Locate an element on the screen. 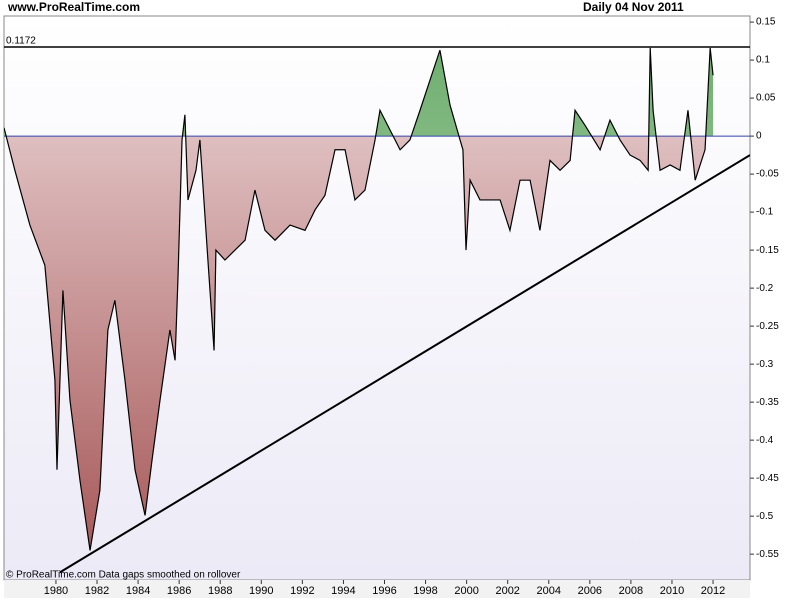  x-tick-label: 2012 is located at coordinates (713, 591).